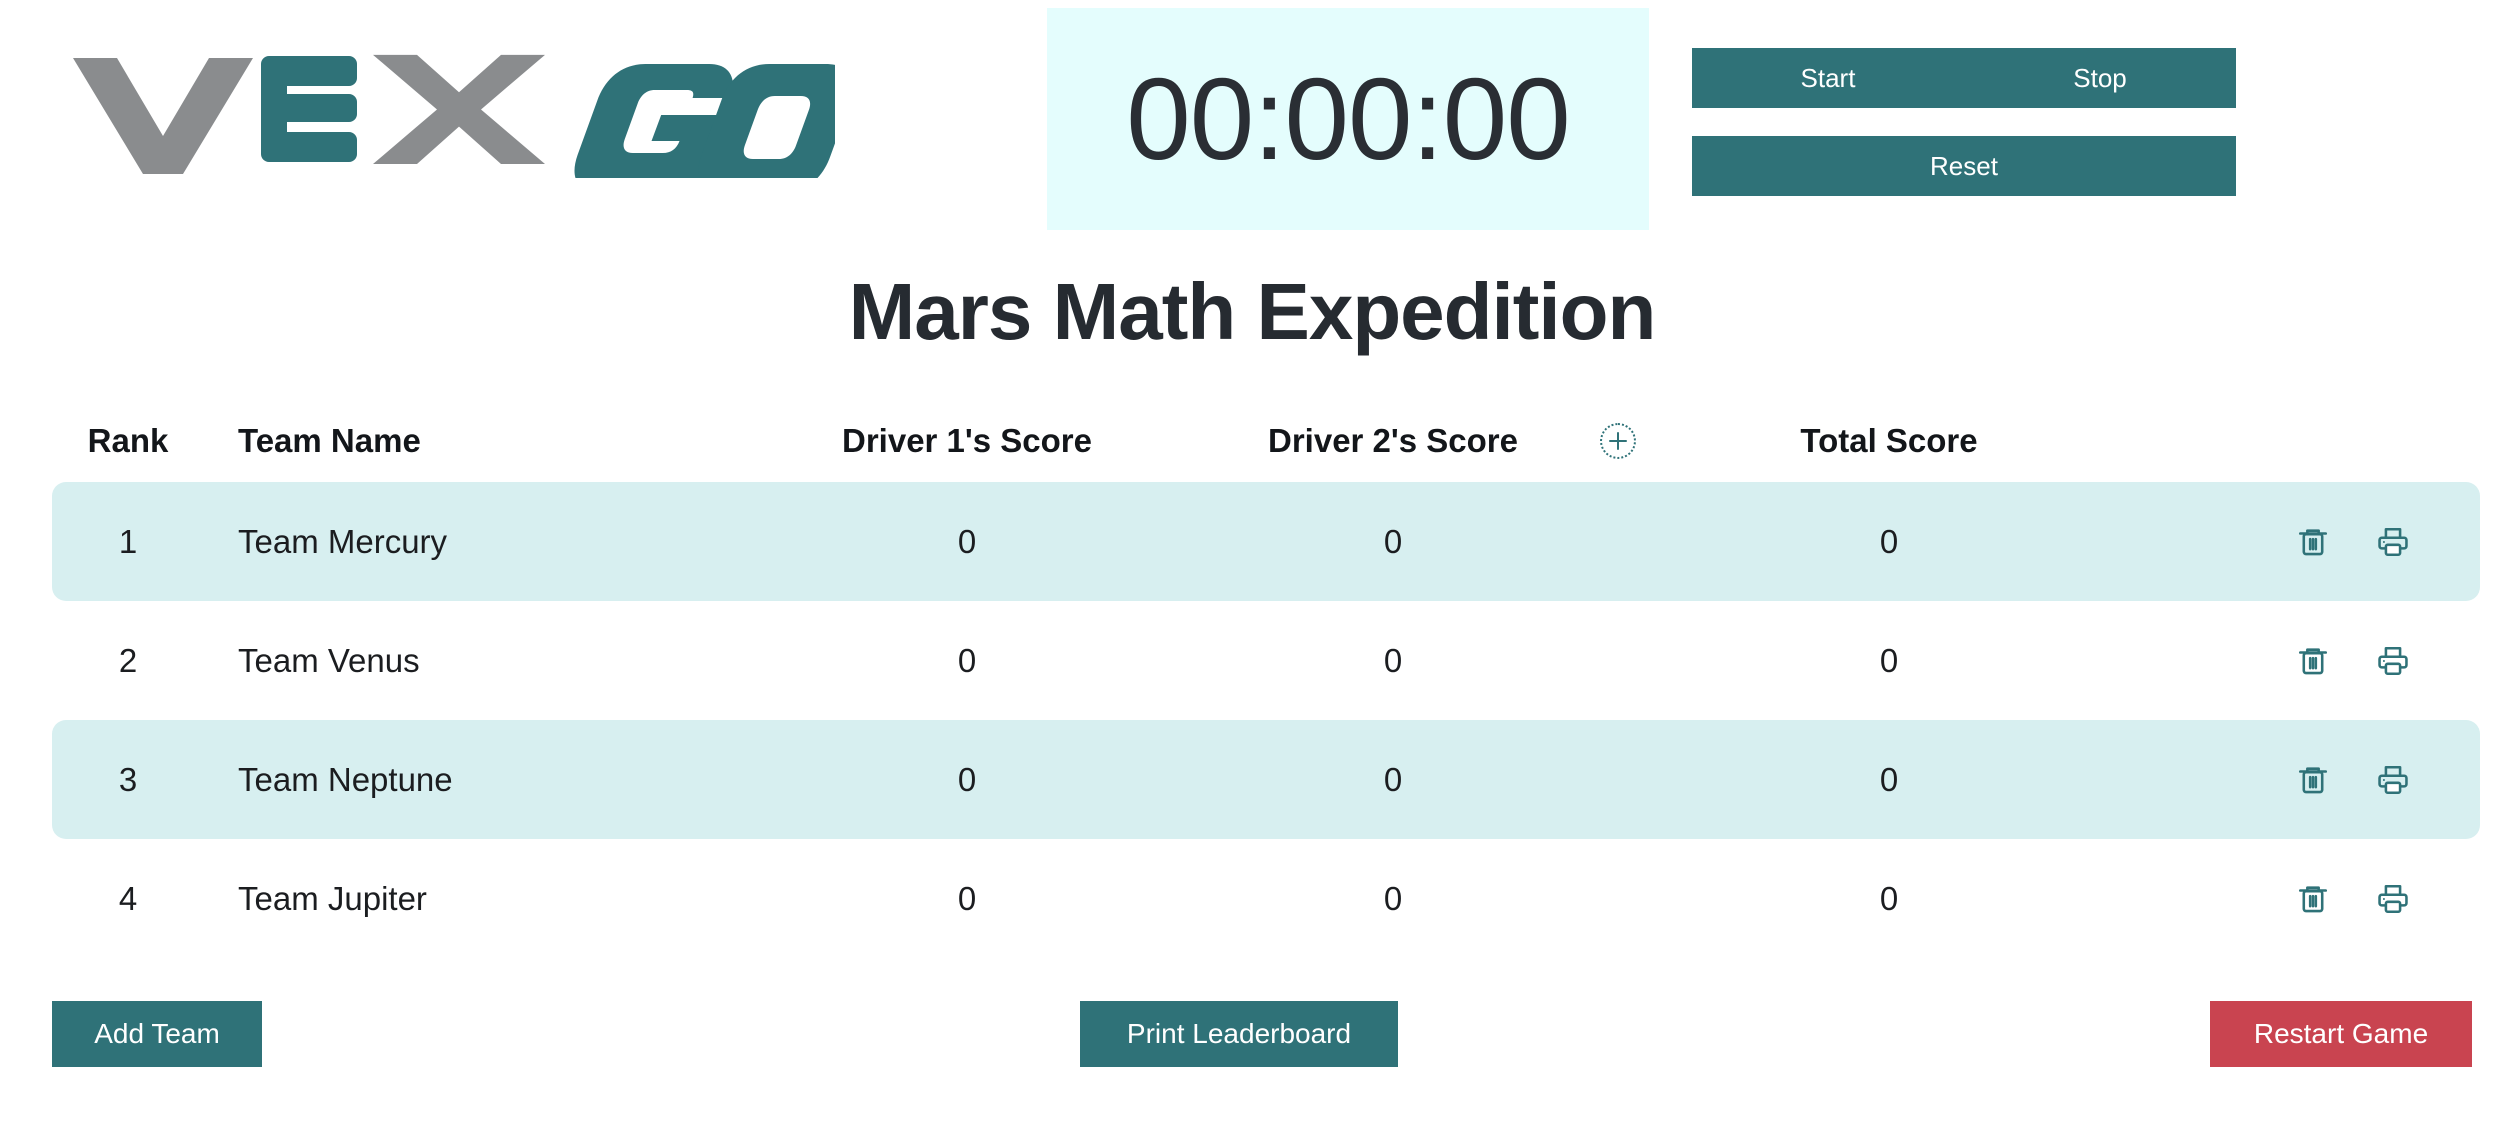 The image size is (2504, 1124). Describe the element at coordinates (128, 898) in the screenshot. I see `cell-rank: 4` at that location.